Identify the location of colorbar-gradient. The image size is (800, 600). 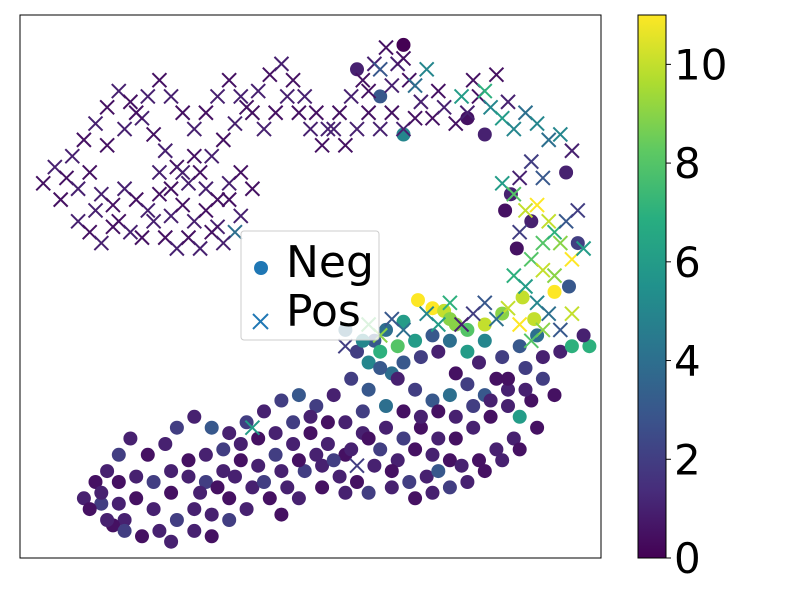
(652, 286).